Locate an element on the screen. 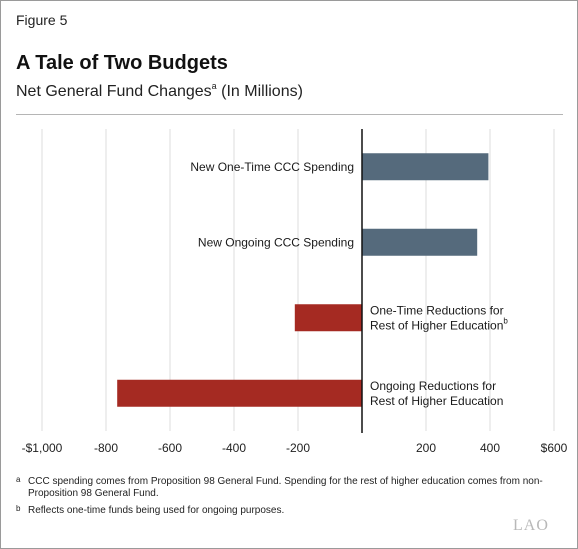 This screenshot has height=549, width=578. bar-label-footnote-mark: b is located at coordinates (505, 320).